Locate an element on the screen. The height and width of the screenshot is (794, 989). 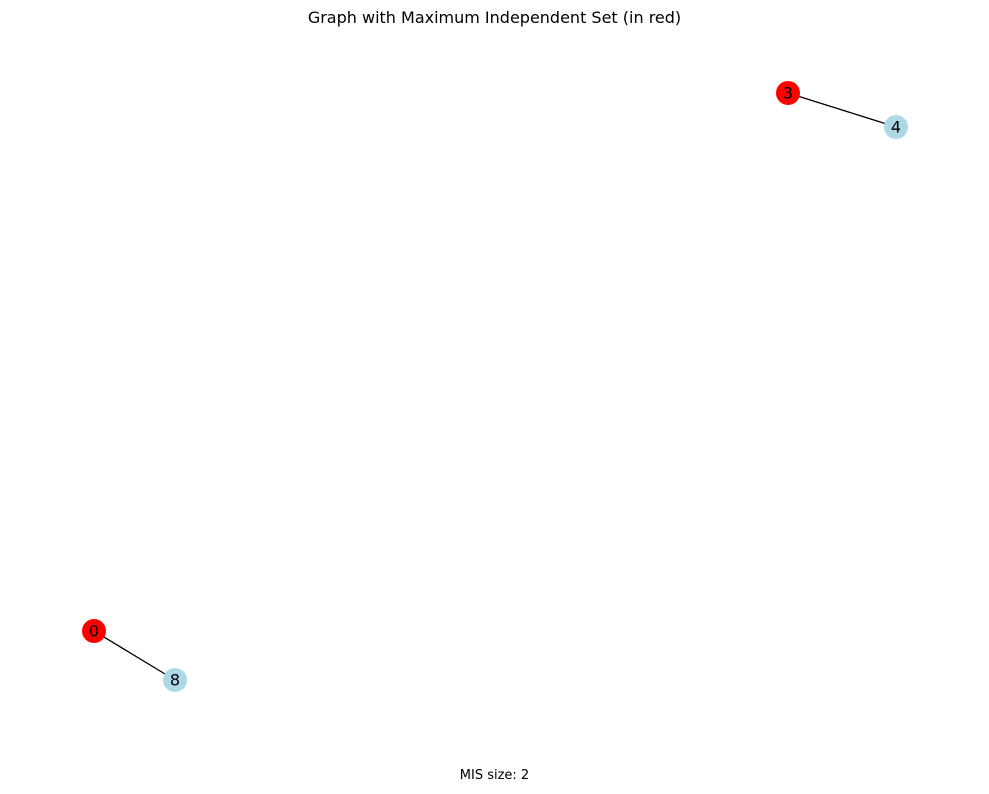
node-label-4: 4 is located at coordinates (896, 127).